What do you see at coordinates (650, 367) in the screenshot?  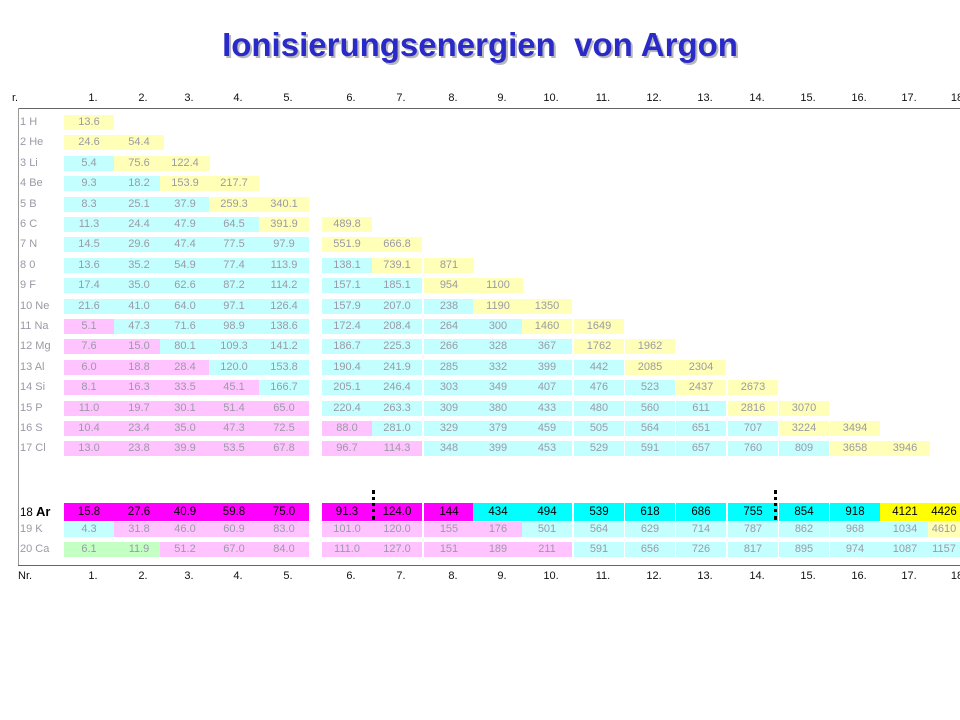 I see `energy-cell: 2085` at bounding box center [650, 367].